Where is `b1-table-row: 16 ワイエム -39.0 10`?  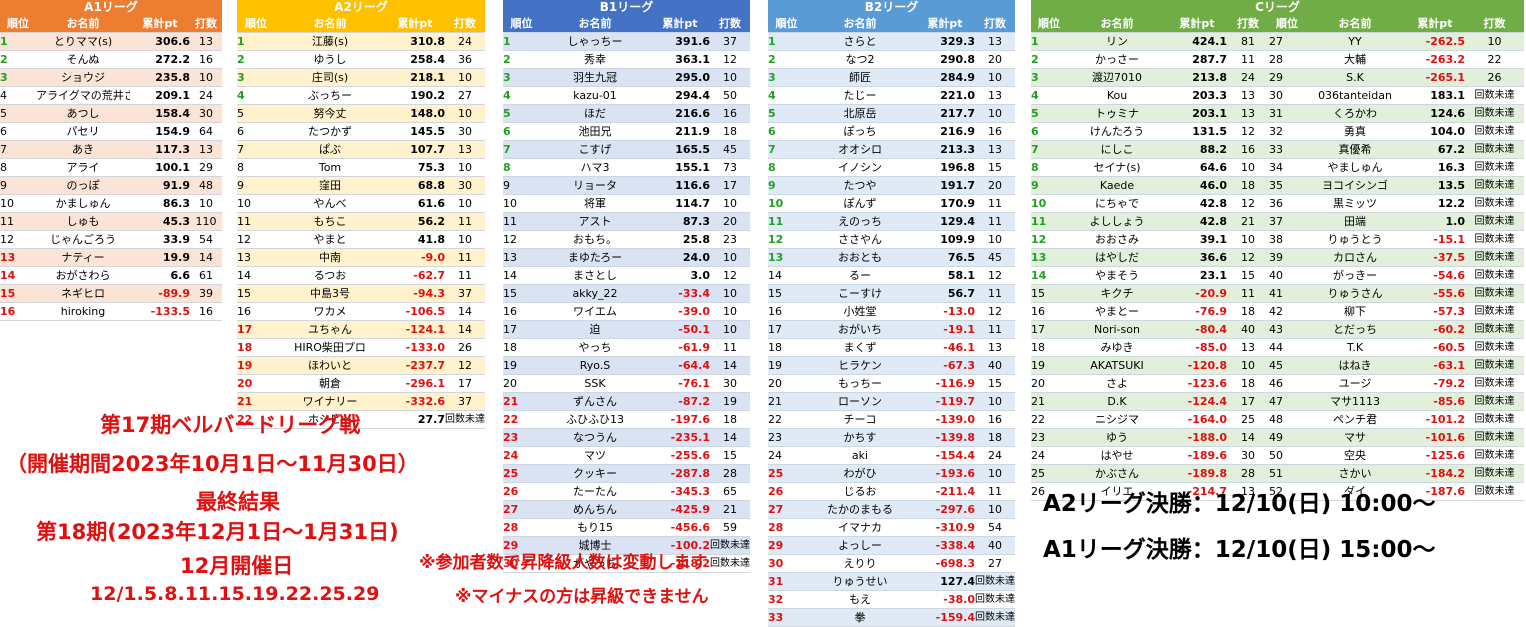 b1-table-row: 16 ワイエム -39.0 10 is located at coordinates (626, 311).